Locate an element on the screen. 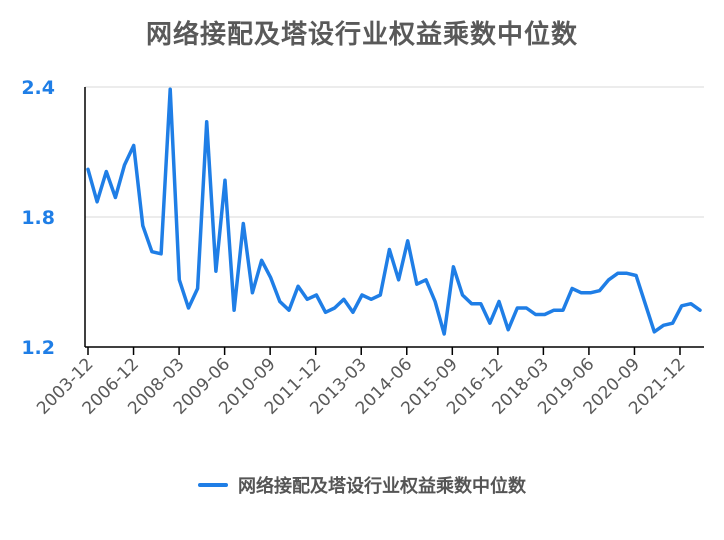 The width and height of the screenshot is (724, 540). y-tick-label: 1.2 is located at coordinates (38, 348).